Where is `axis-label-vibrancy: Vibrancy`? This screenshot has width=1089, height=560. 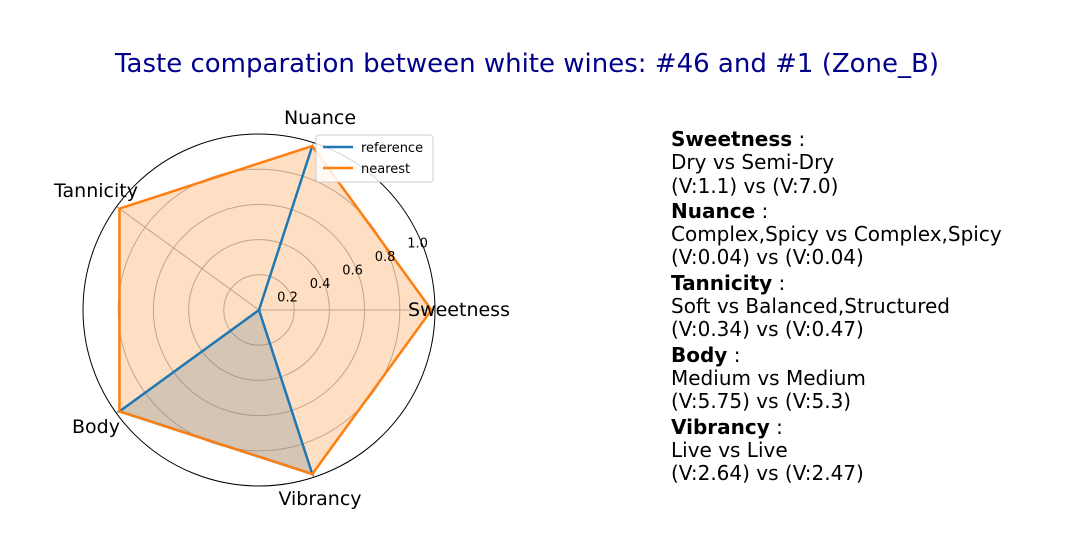 axis-label-vibrancy: Vibrancy is located at coordinates (319, 499).